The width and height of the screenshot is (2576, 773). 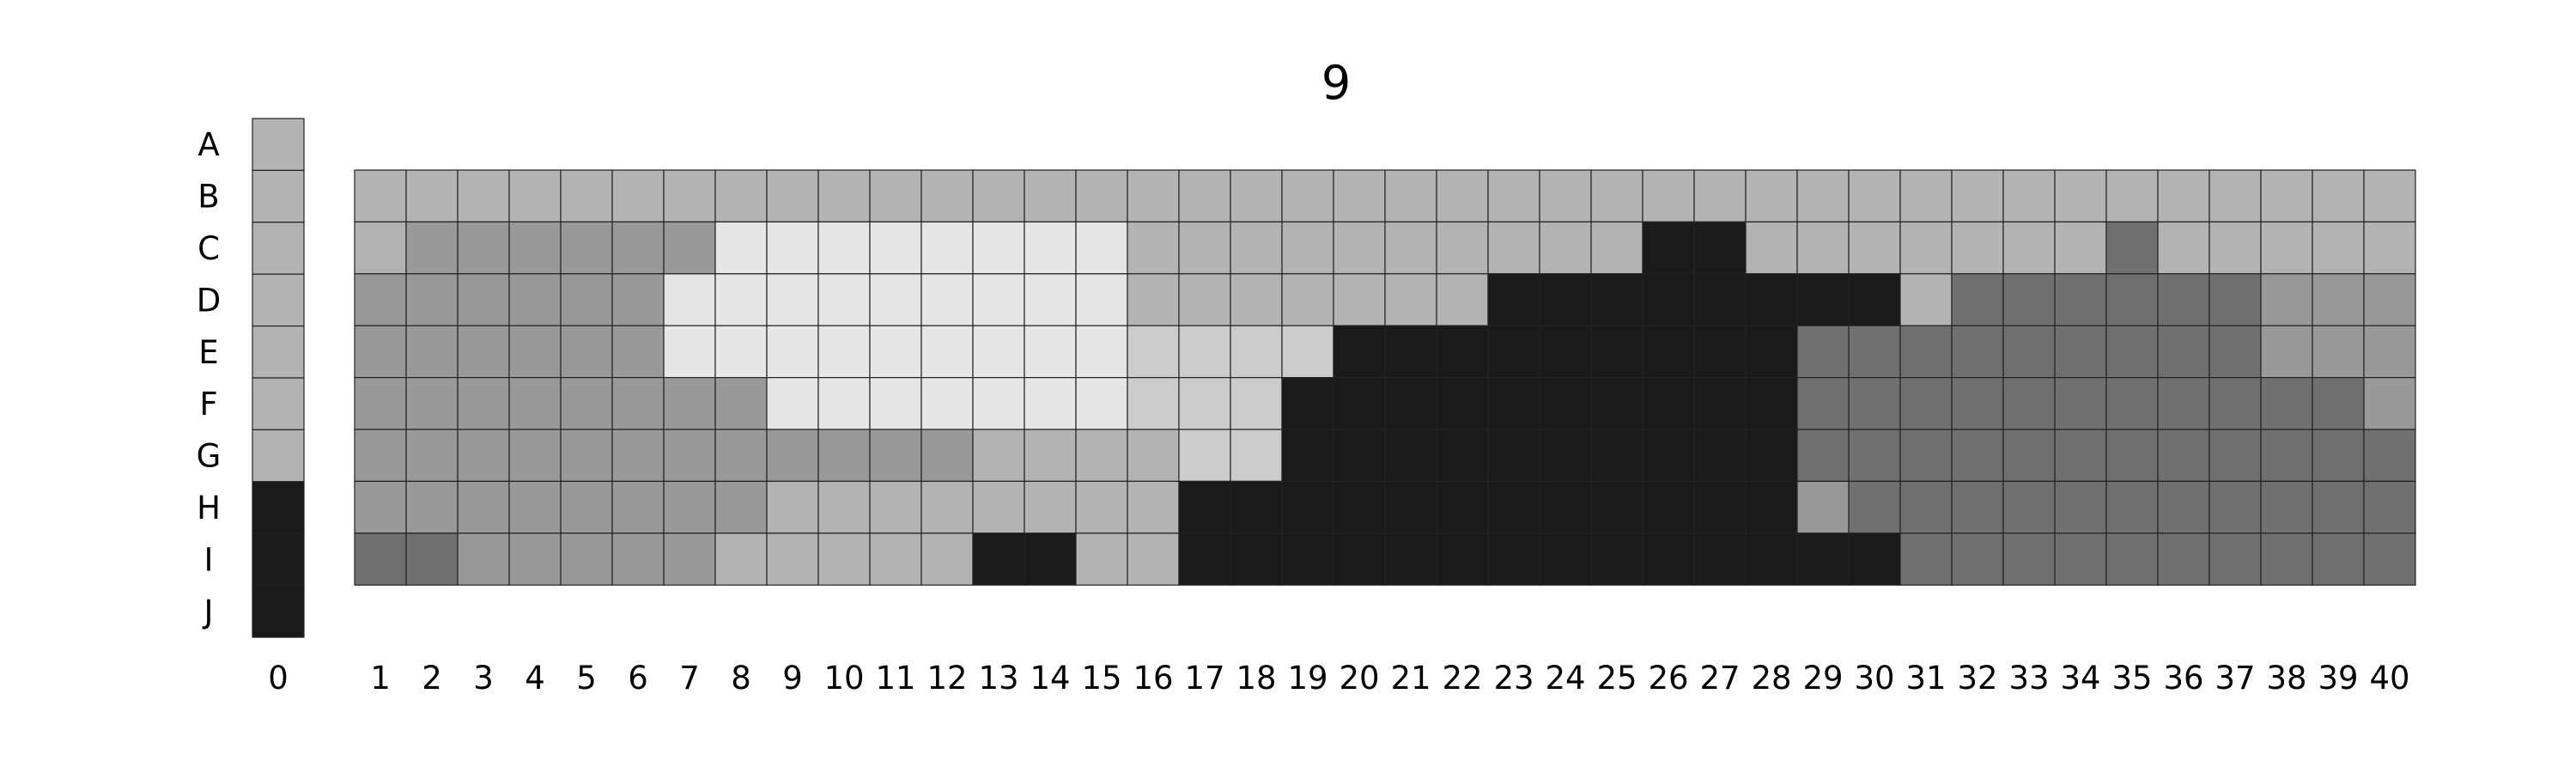 I want to click on column-label-23: 23, so click(x=1513, y=678).